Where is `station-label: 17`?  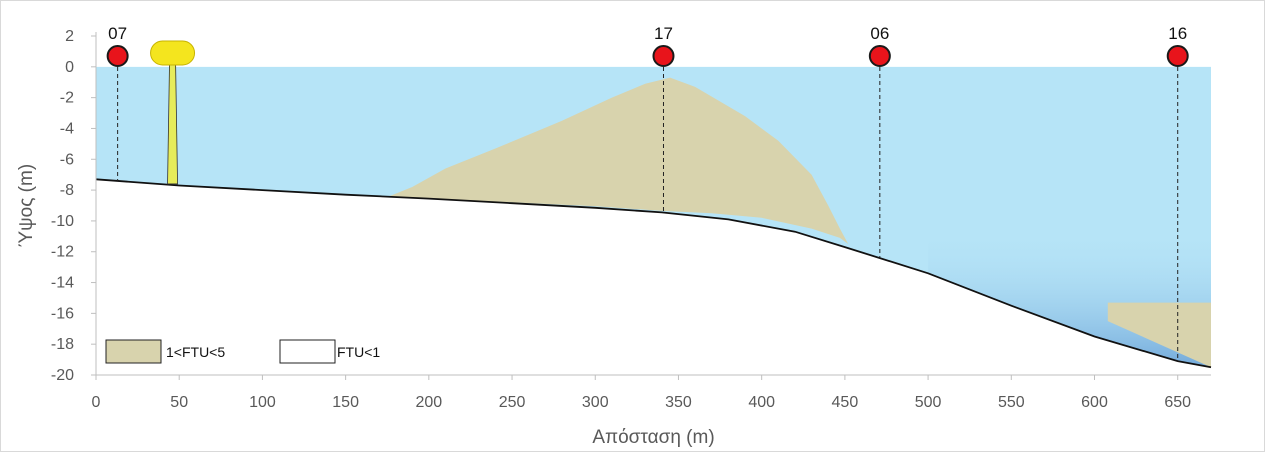 station-label: 17 is located at coordinates (663, 33).